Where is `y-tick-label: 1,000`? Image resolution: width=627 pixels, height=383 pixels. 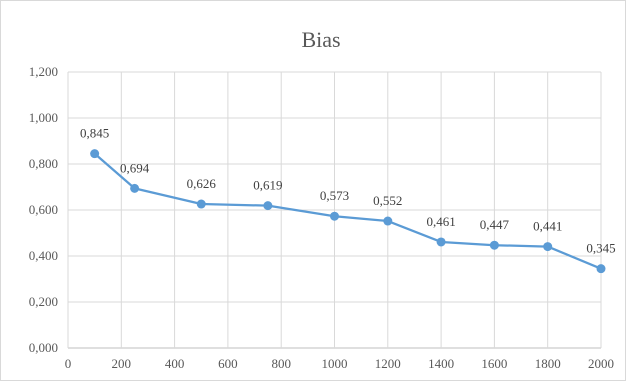 y-tick-label: 1,000 is located at coordinates (43, 117).